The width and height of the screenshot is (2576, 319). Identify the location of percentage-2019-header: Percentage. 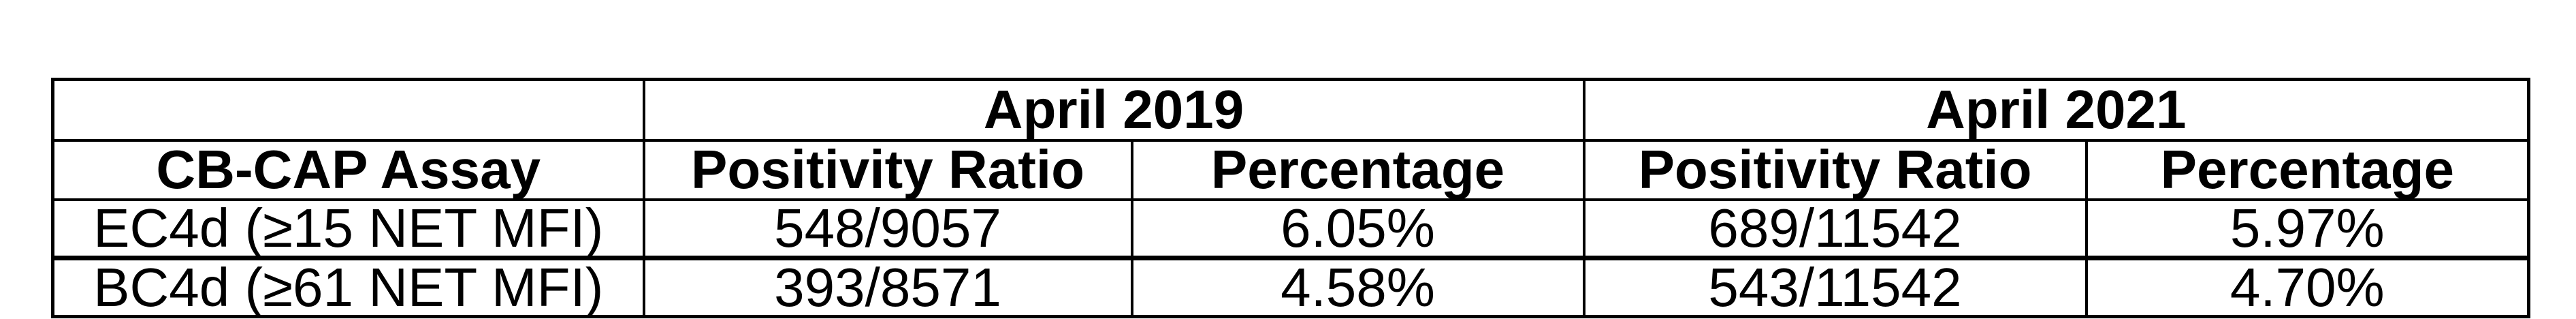
(1357, 170).